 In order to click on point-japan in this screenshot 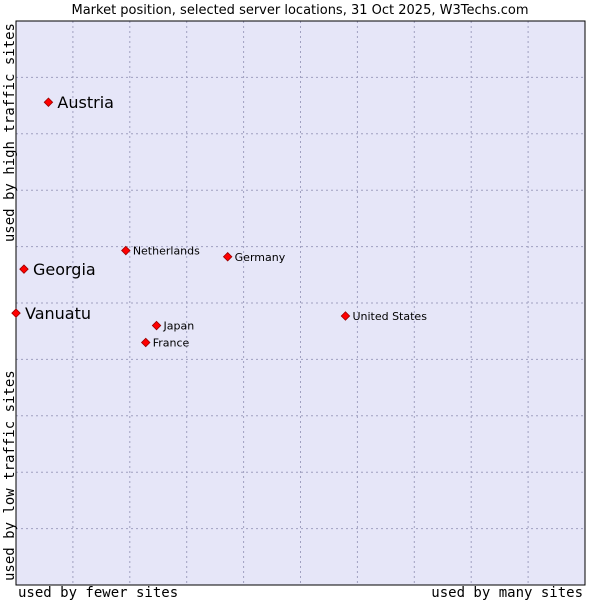, I will do `click(156, 325)`.